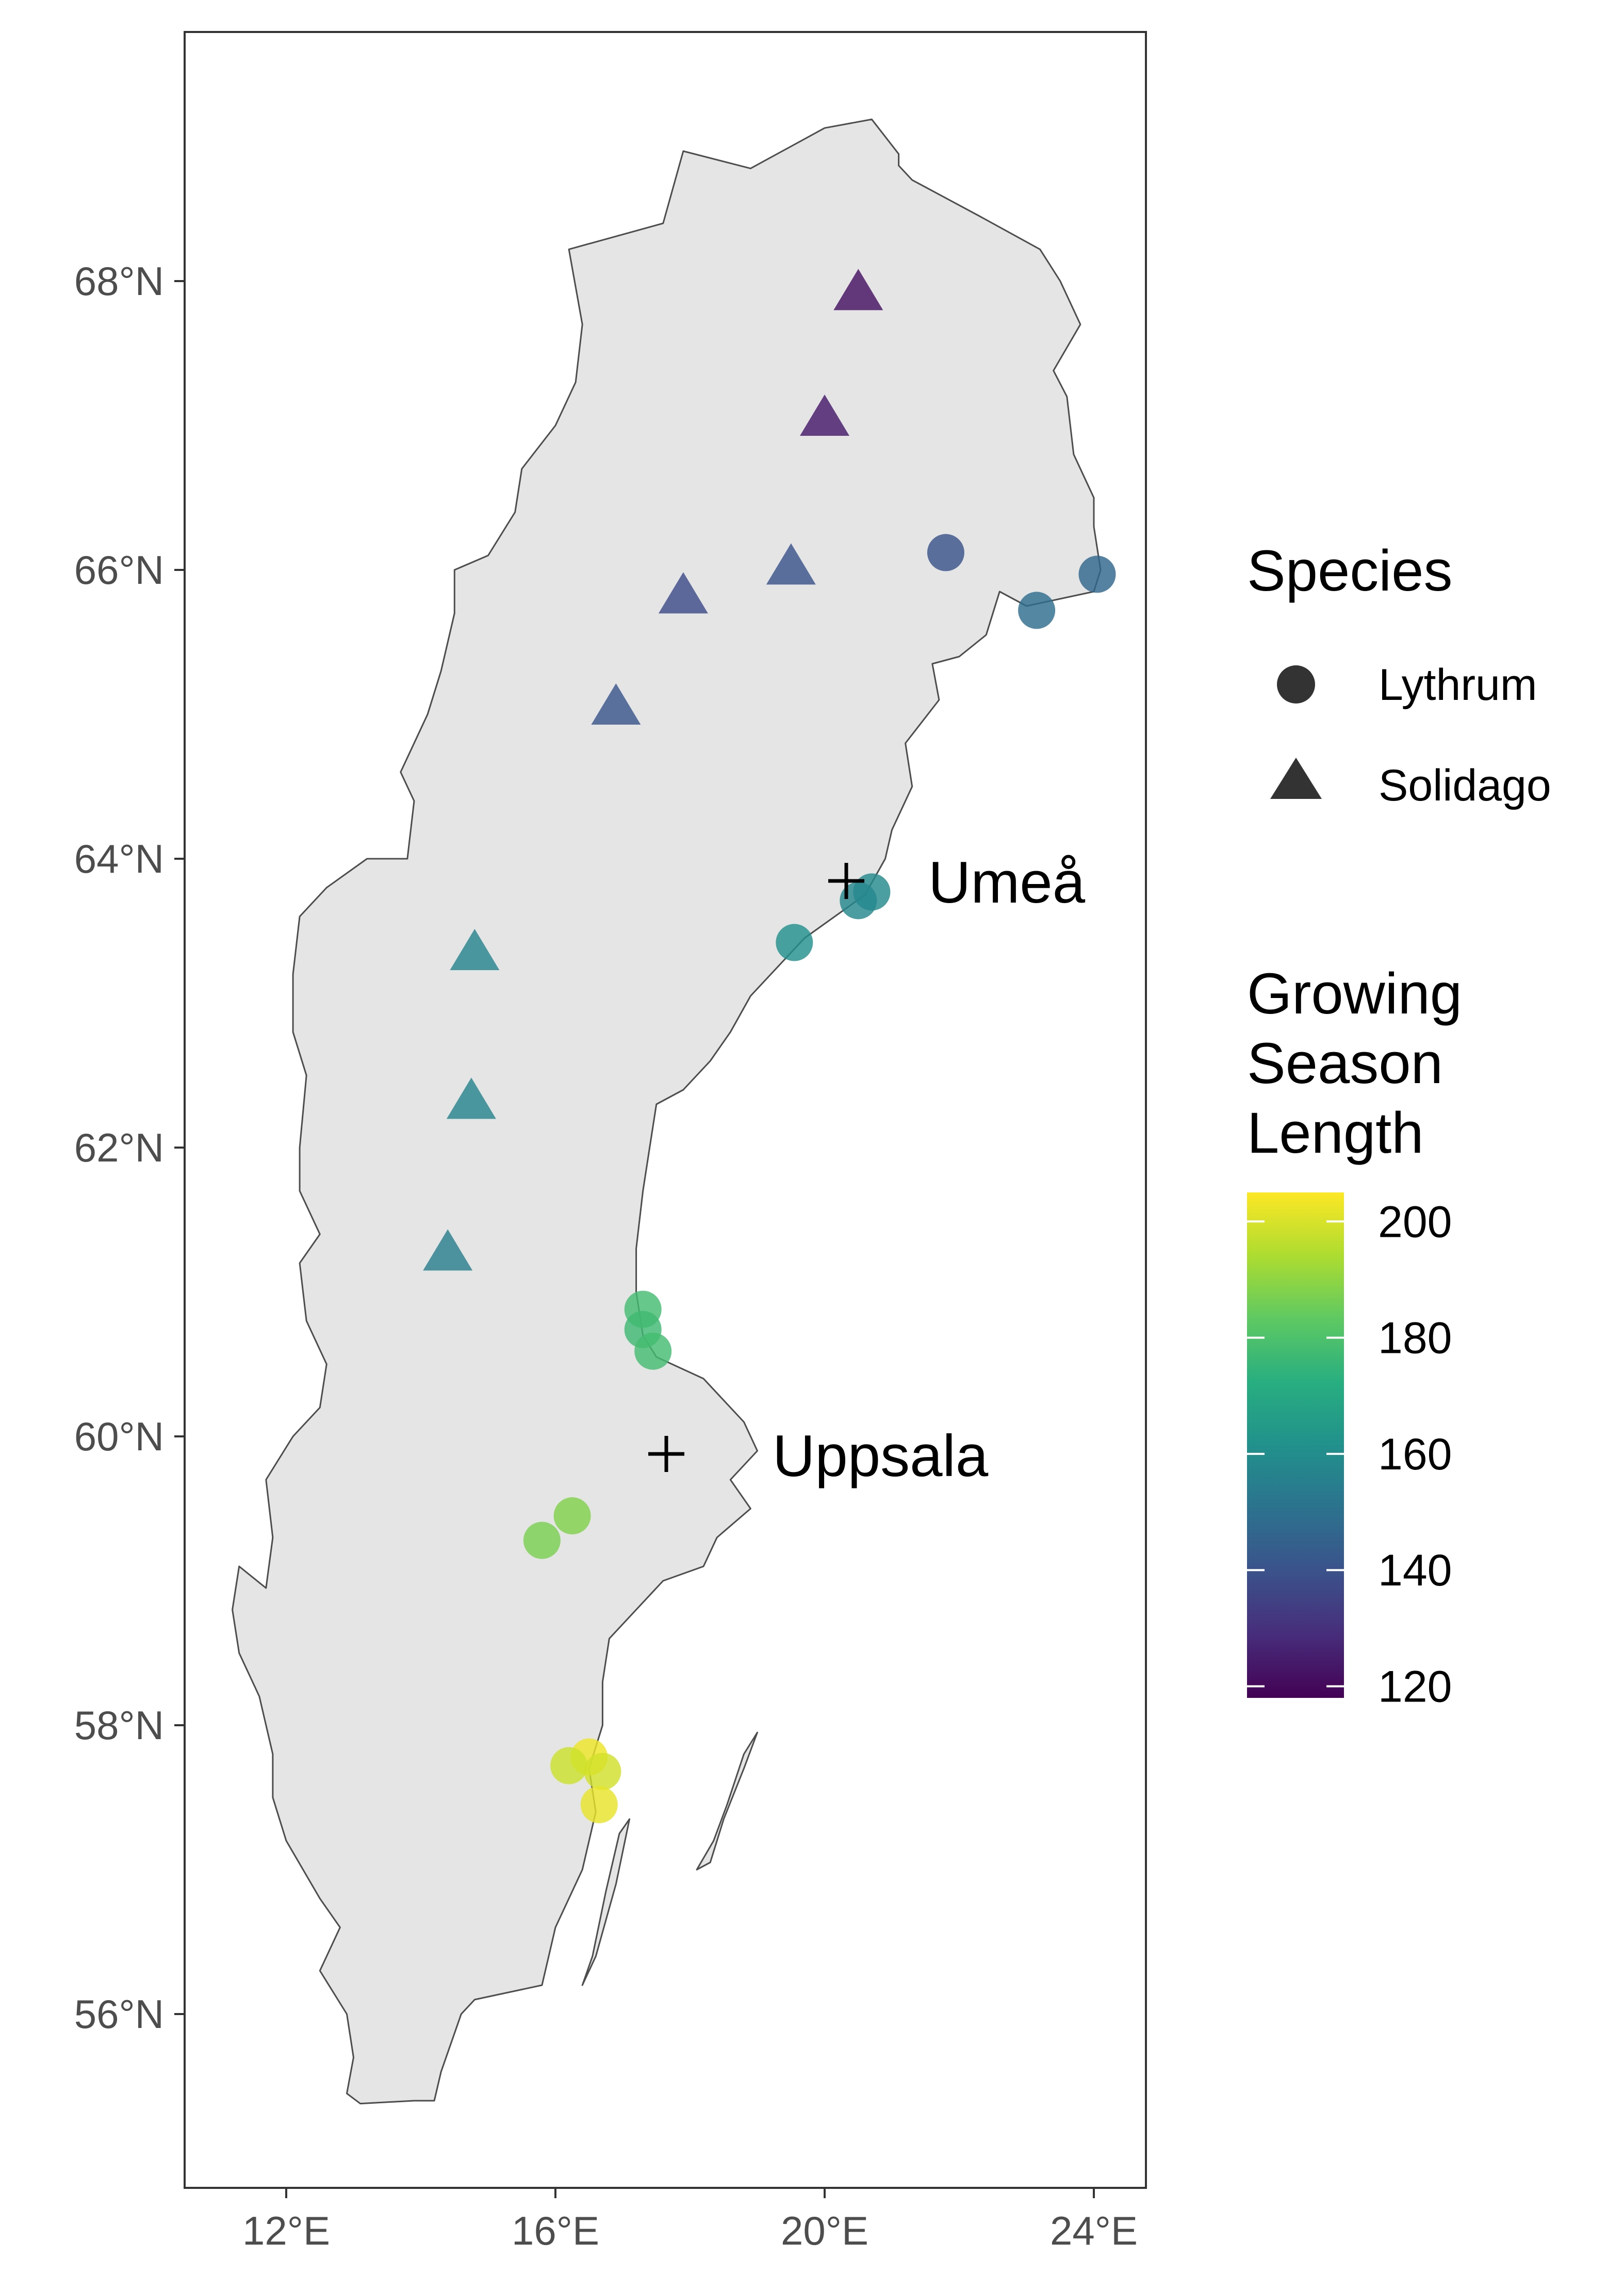  Describe the element at coordinates (1296, 684) in the screenshot. I see `legend-circle-icon` at that location.